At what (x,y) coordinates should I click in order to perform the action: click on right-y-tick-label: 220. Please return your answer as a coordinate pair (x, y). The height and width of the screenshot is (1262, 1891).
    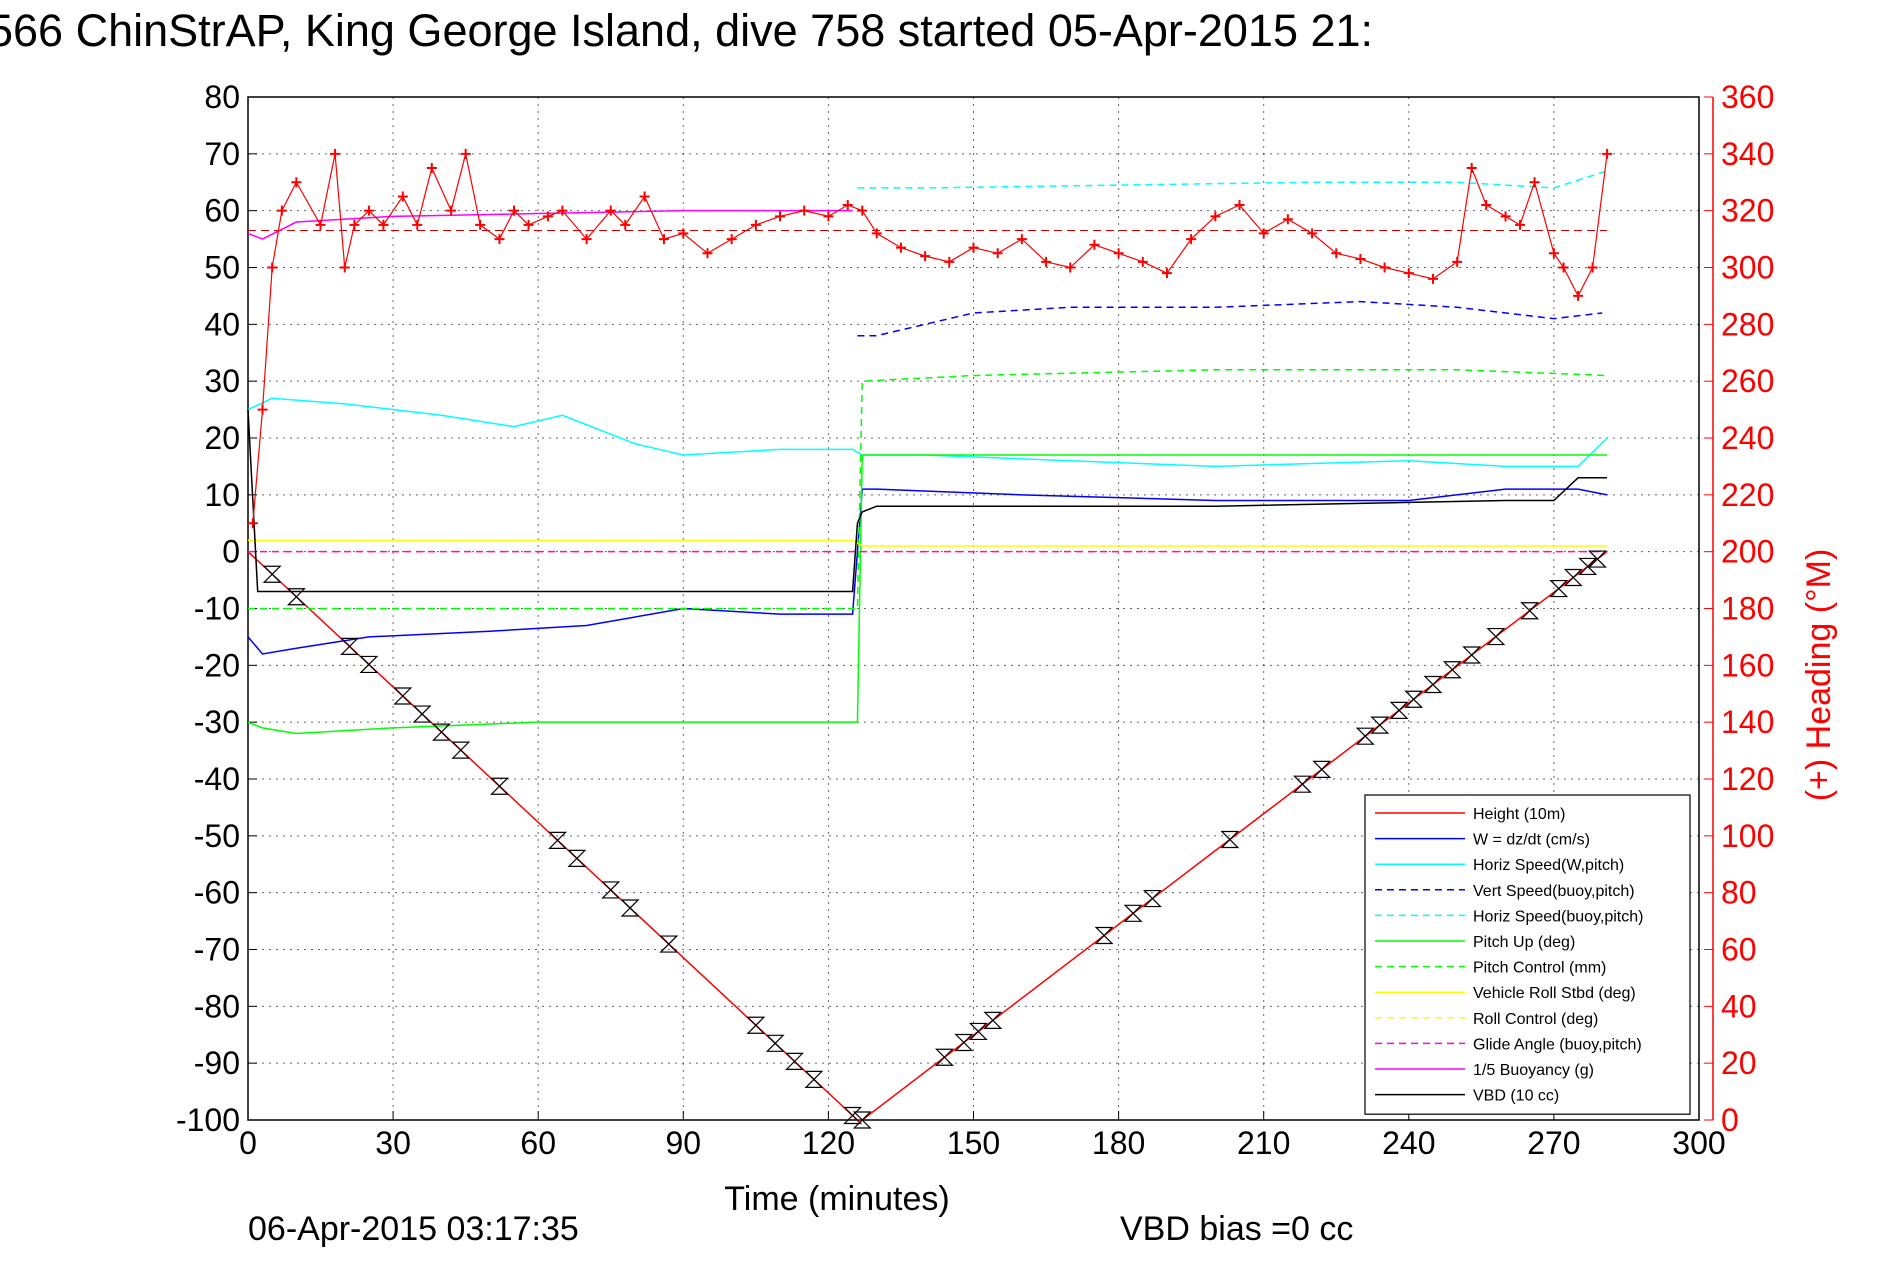
    Looking at the image, I should click on (1747, 495).